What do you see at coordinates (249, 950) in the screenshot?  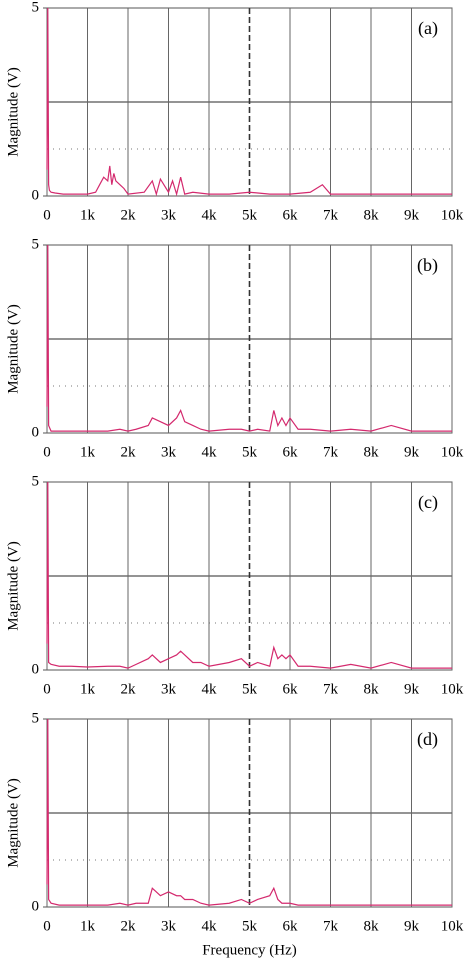 I see `x-axis-label: Frequency (Hz)` at bounding box center [249, 950].